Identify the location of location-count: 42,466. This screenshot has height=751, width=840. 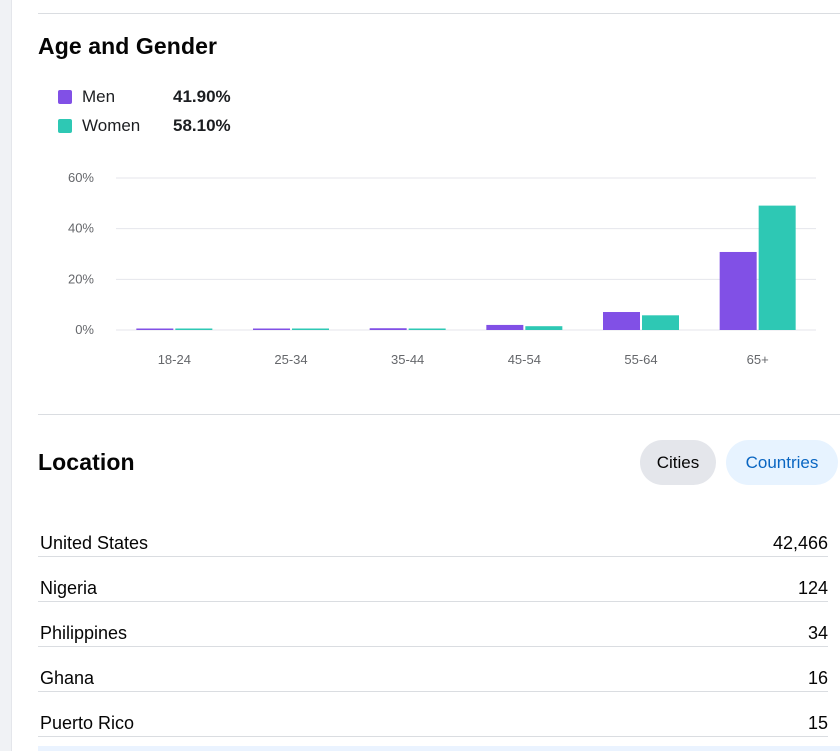
(800, 543).